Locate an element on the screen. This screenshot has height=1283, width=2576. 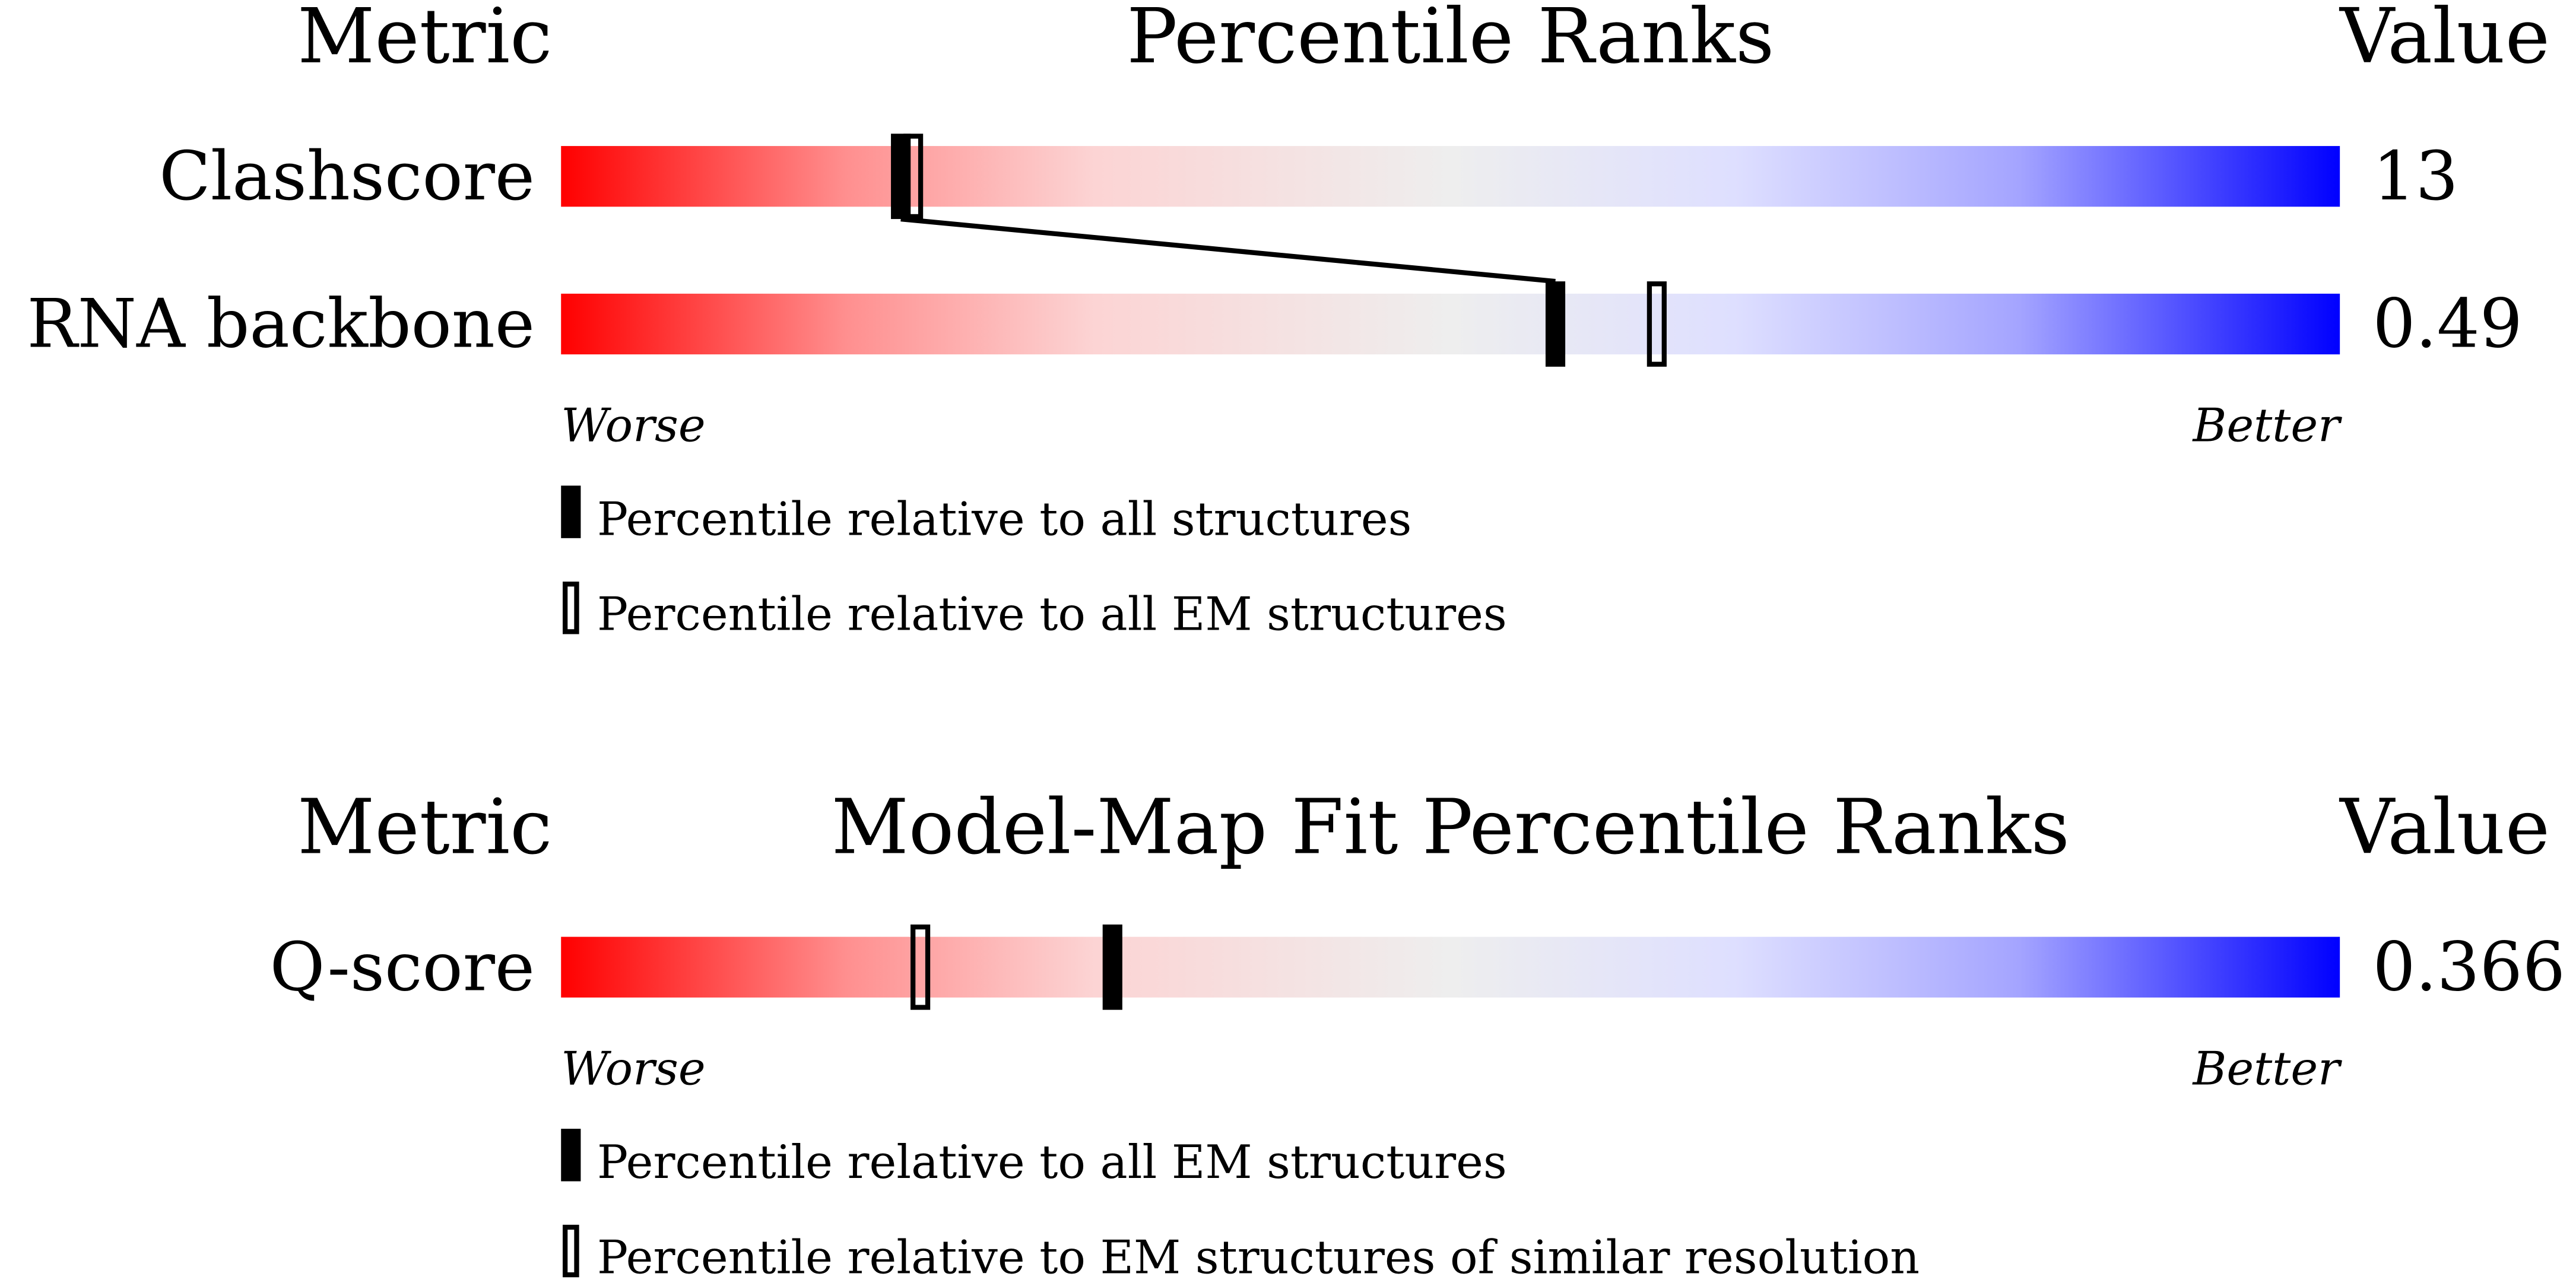
metric-label: RNA backbone is located at coordinates (281, 324).